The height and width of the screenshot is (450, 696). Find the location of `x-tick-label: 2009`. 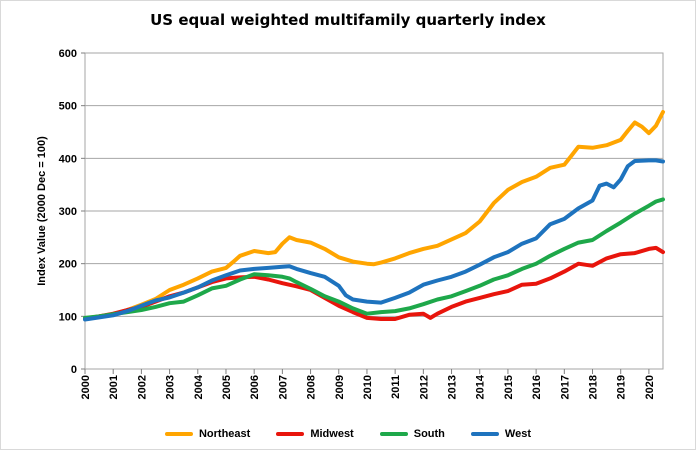

x-tick-label: 2009 is located at coordinates (340, 387).